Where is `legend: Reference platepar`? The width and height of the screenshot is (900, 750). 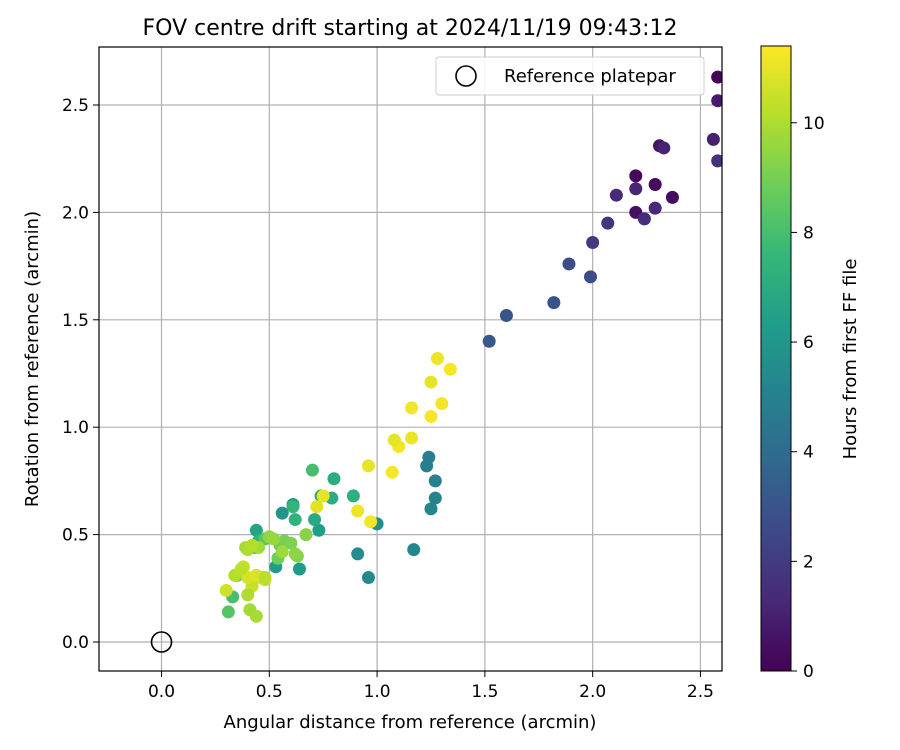 legend: Reference platepar is located at coordinates (570, 76).